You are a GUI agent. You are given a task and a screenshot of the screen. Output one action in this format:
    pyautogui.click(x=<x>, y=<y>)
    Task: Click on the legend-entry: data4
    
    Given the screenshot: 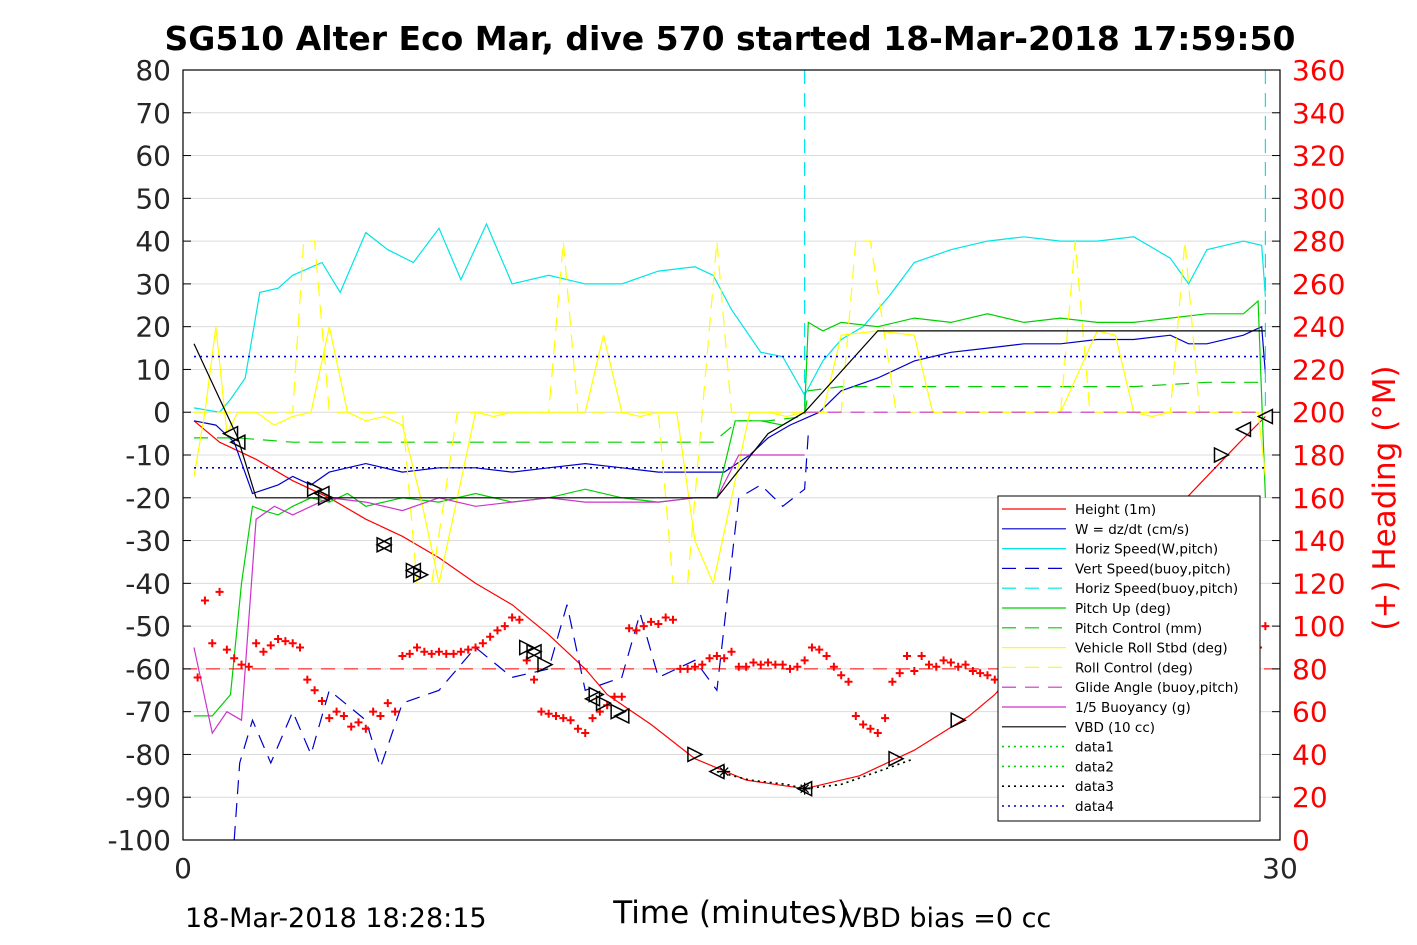 What is the action you would take?
    pyautogui.click(x=1094, y=807)
    